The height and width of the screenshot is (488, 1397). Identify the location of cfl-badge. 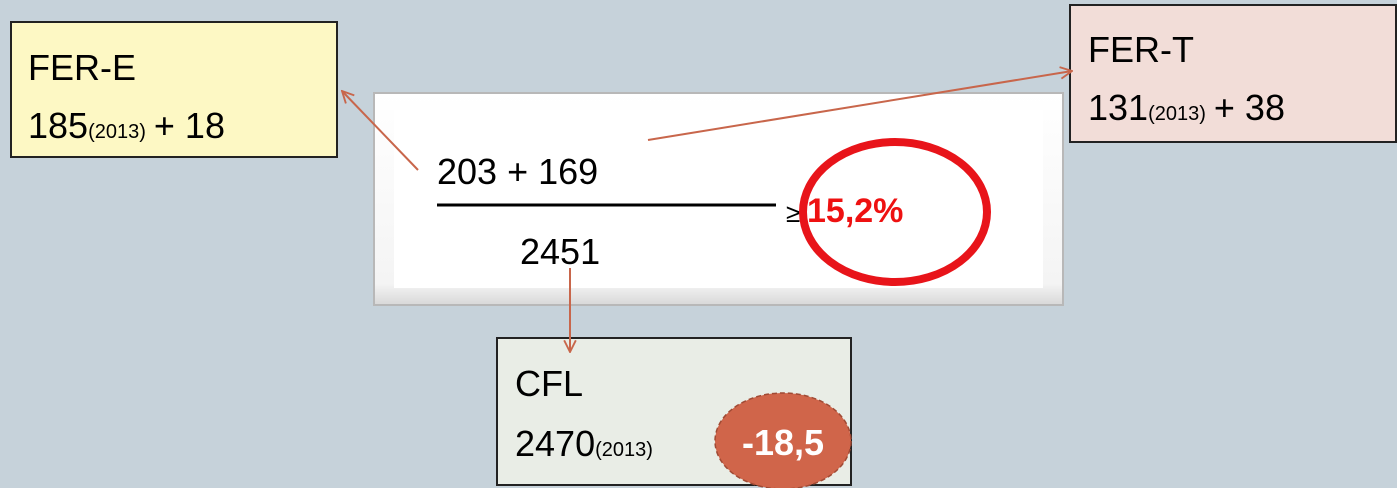
(783, 440).